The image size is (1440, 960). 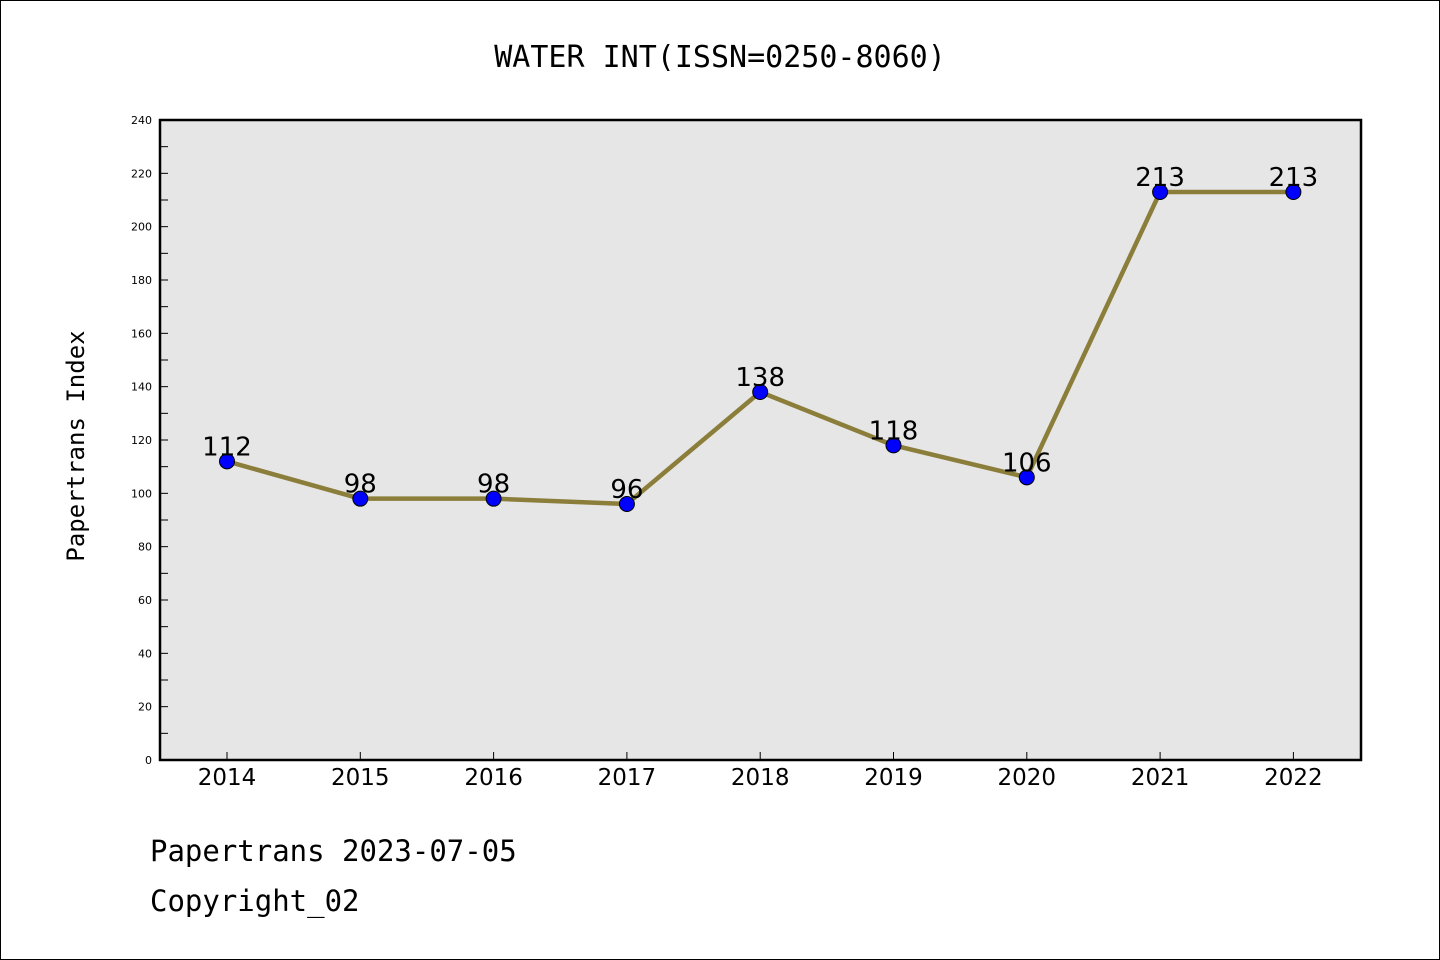 What do you see at coordinates (148, 760) in the screenshot?
I see `y-tick-label: 0` at bounding box center [148, 760].